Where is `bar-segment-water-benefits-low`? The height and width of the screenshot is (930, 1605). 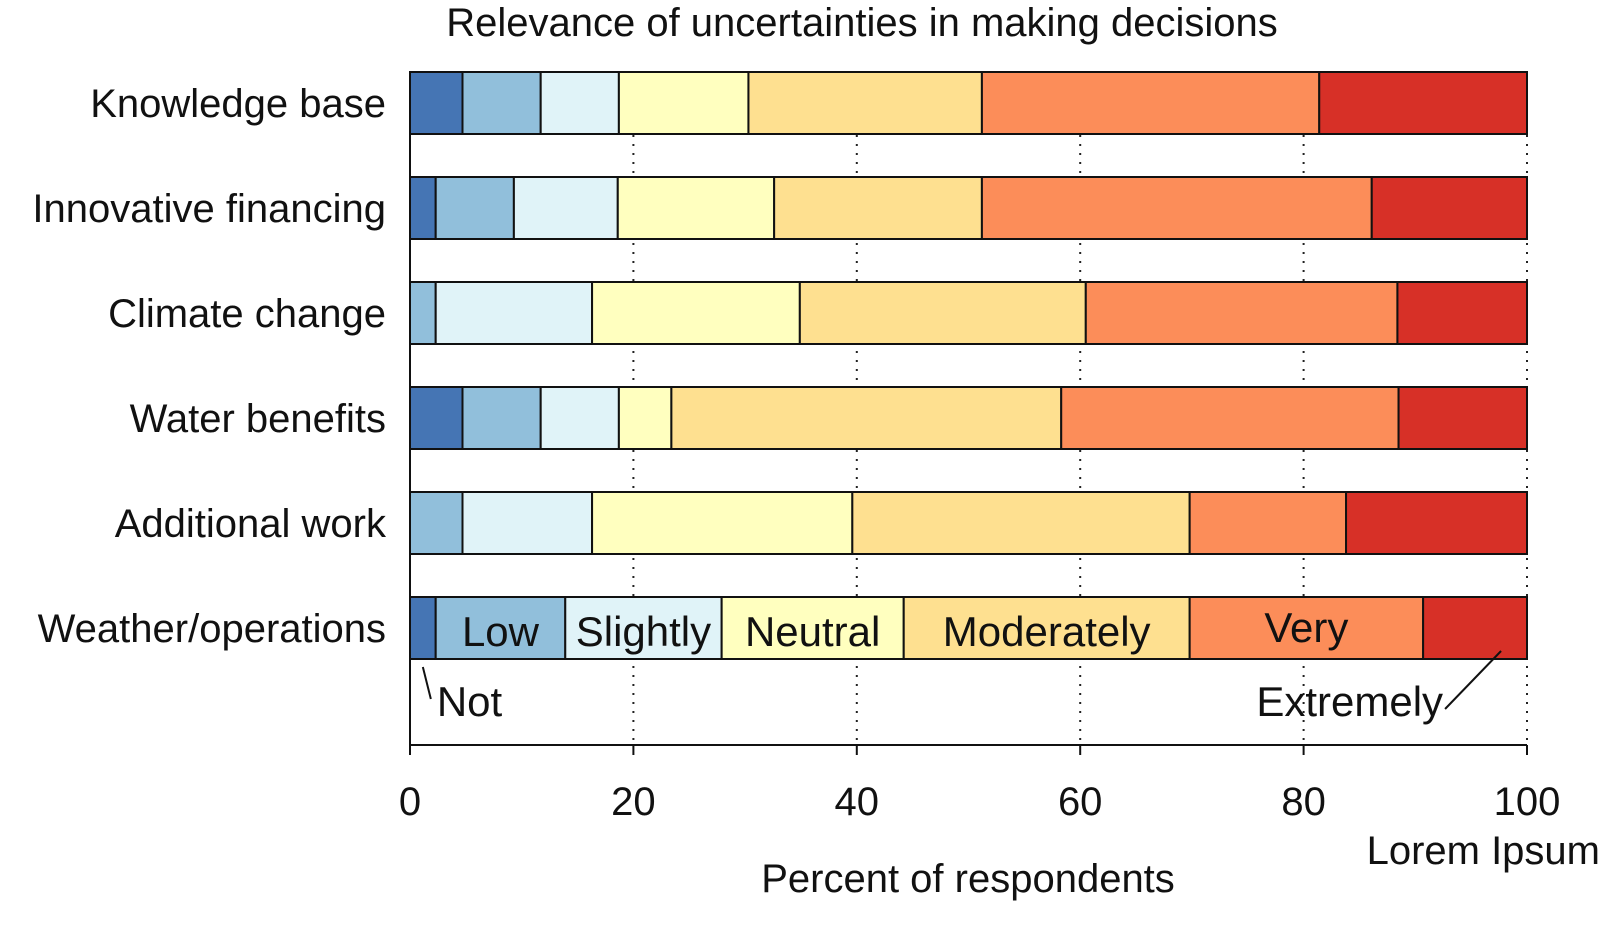
bar-segment-water-benefits-low is located at coordinates (501, 418).